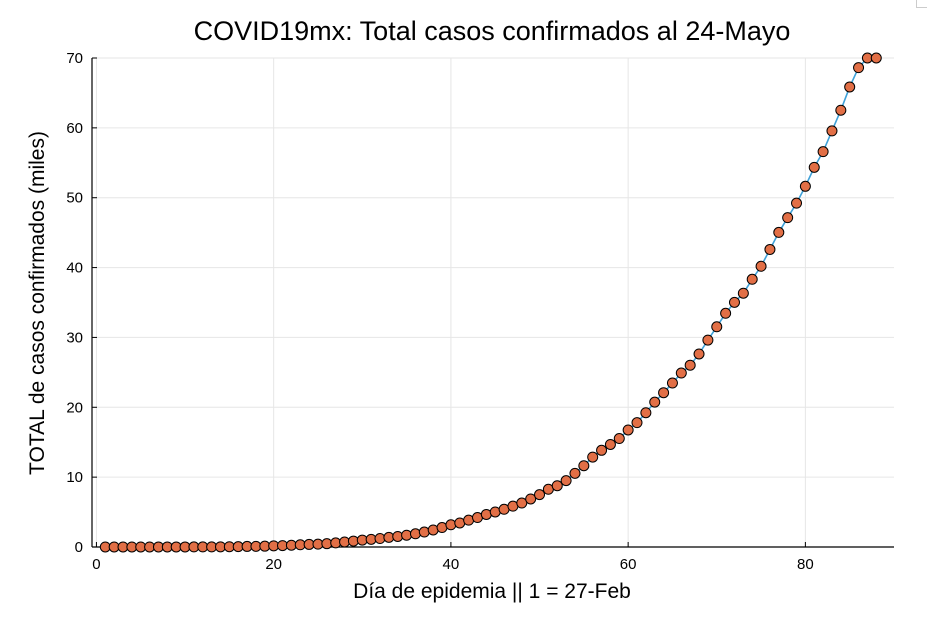 This screenshot has height=631, width=927. Describe the element at coordinates (86, 547) in the screenshot. I see `y-tick: 0` at that location.